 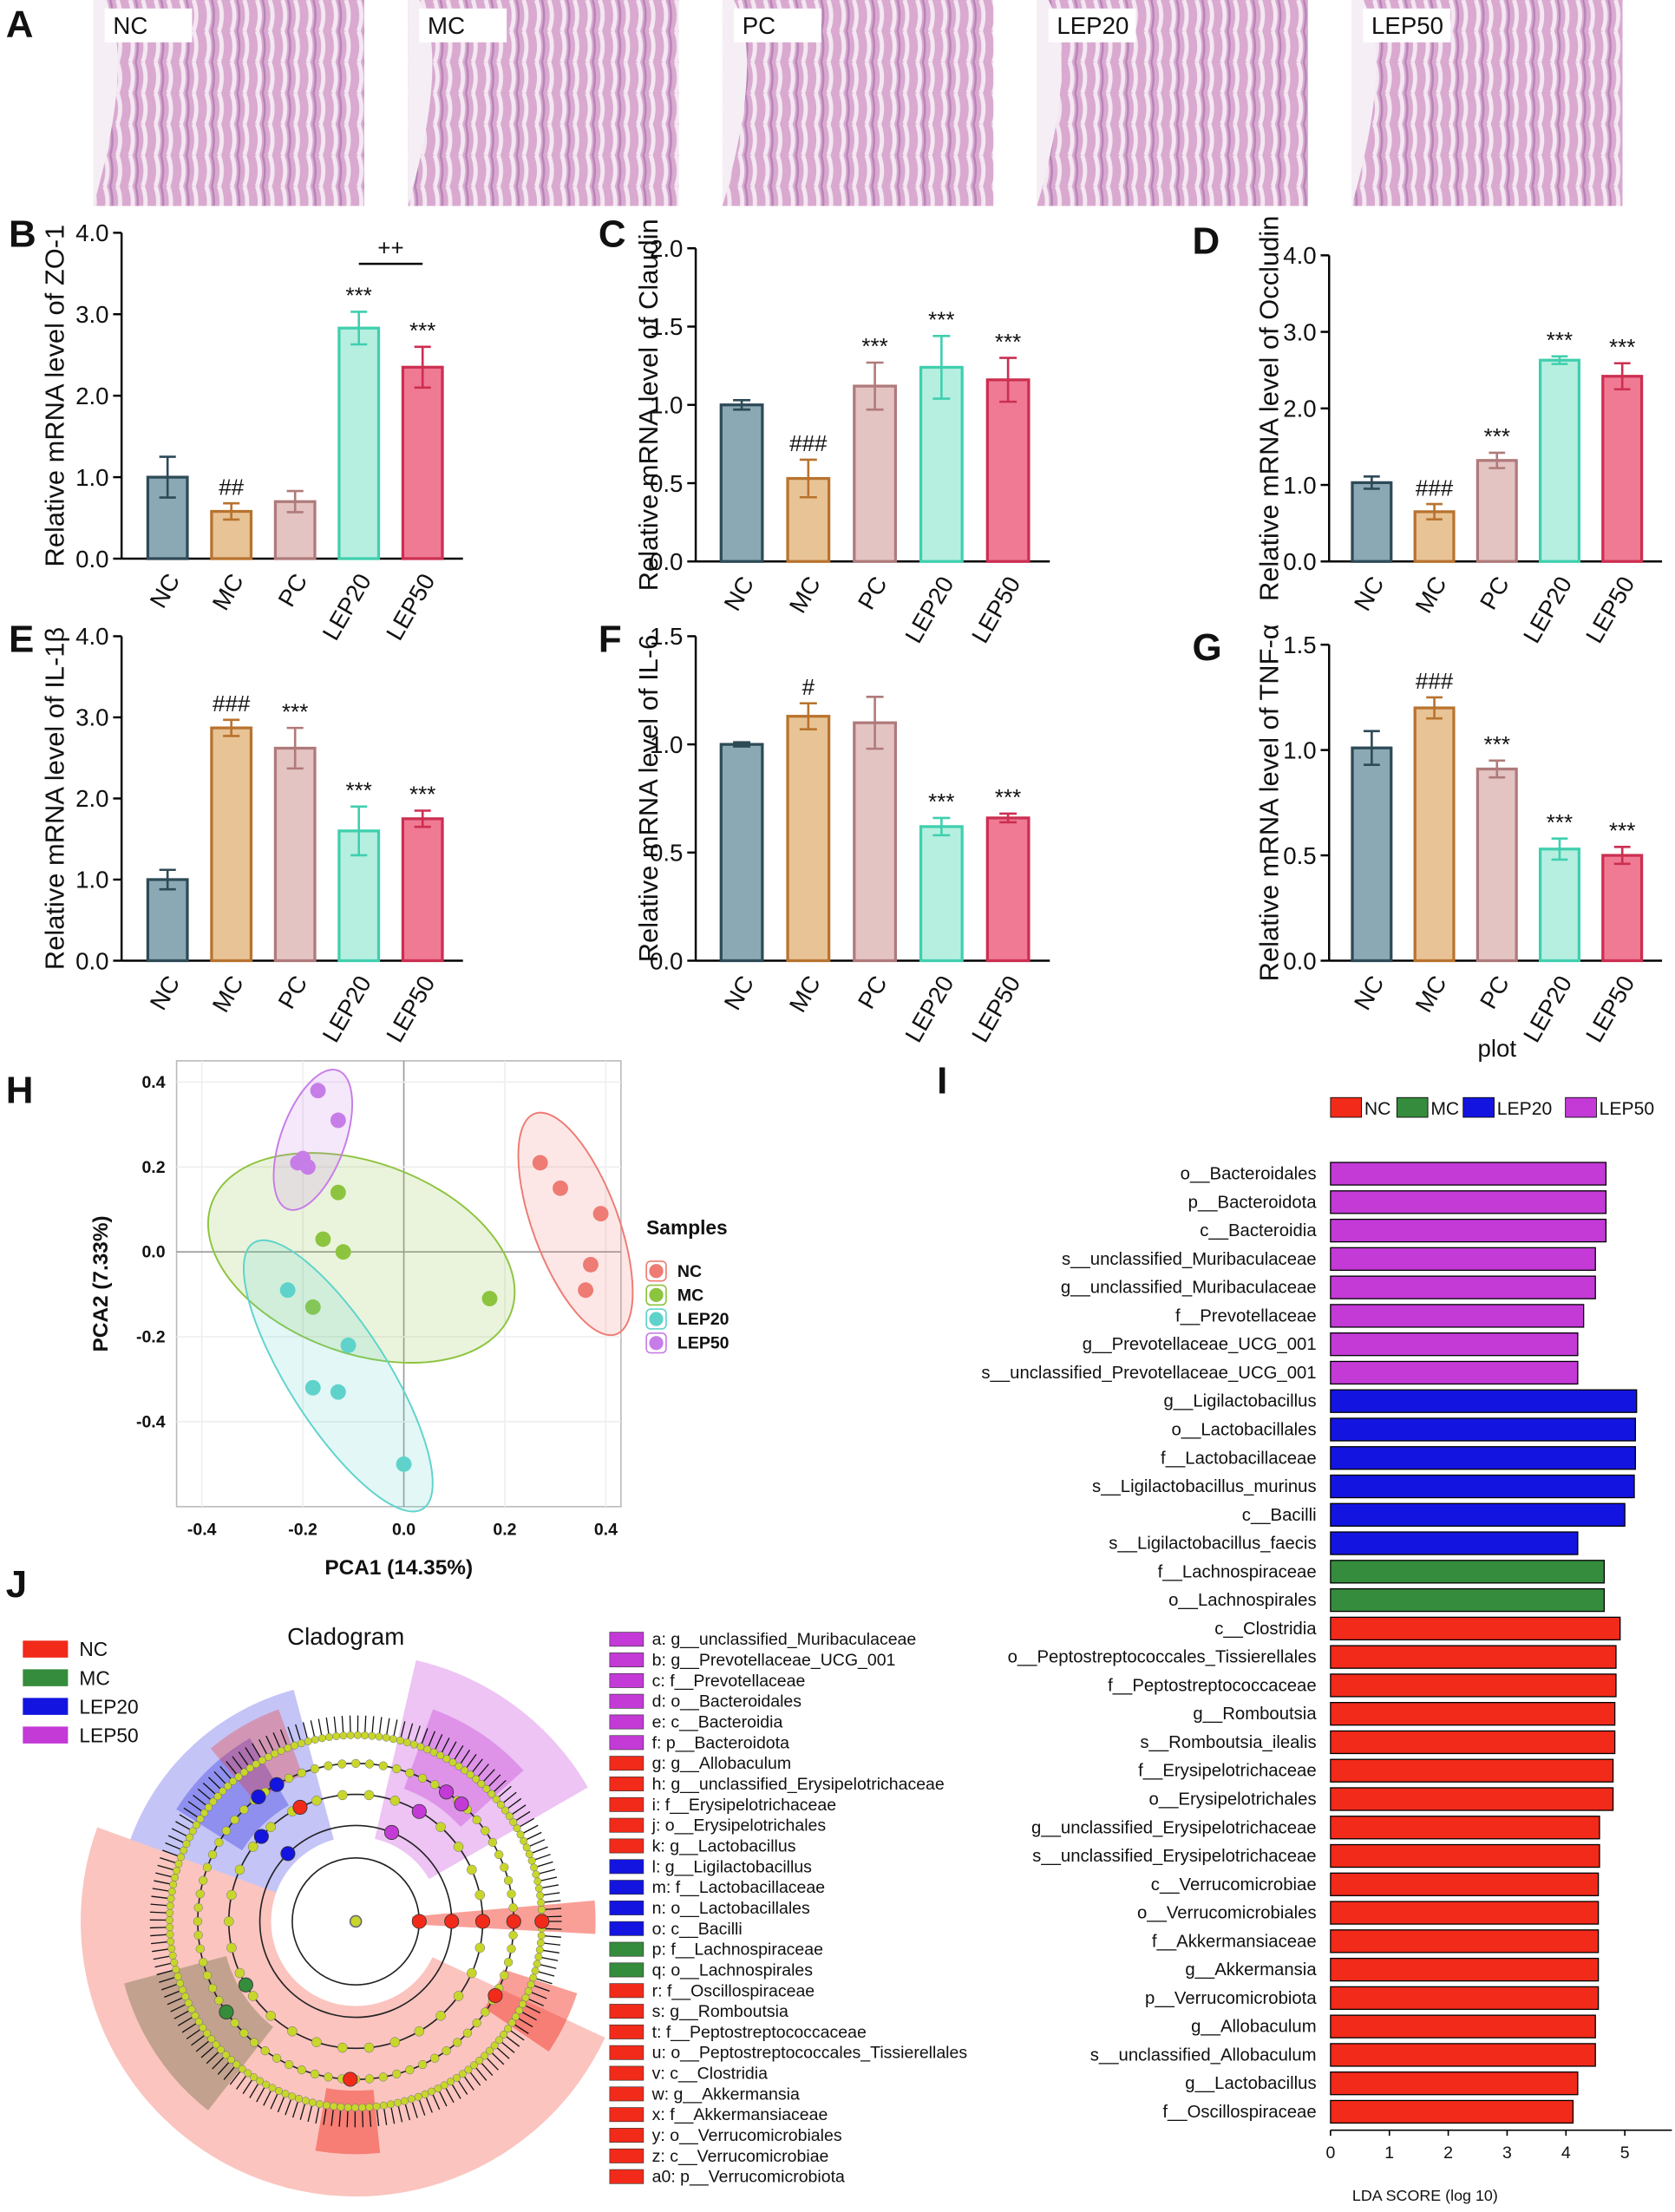 I want to click on image-label: PC, so click(x=759, y=25).